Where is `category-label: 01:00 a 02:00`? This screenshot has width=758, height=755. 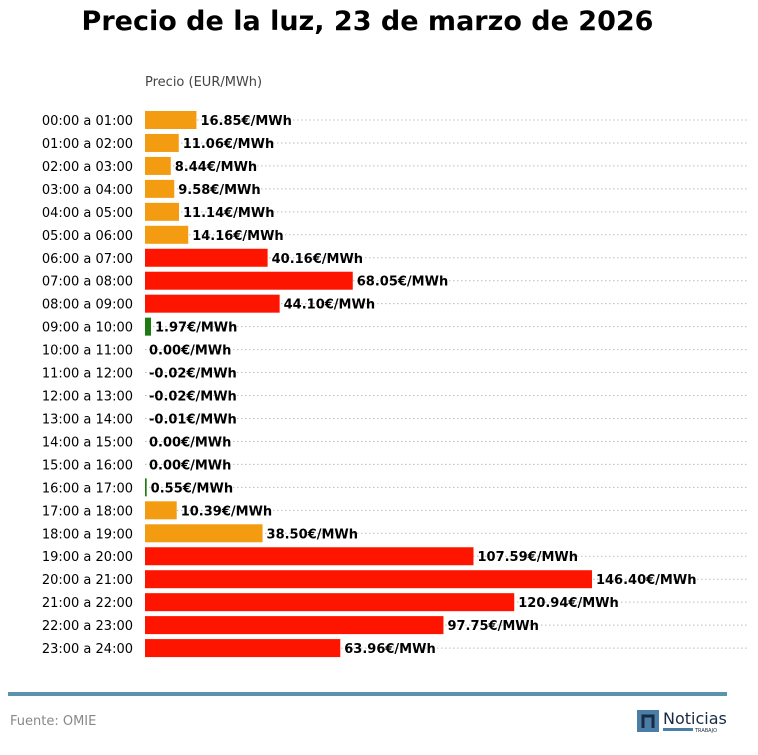 category-label: 01:00 a 02:00 is located at coordinates (87, 144).